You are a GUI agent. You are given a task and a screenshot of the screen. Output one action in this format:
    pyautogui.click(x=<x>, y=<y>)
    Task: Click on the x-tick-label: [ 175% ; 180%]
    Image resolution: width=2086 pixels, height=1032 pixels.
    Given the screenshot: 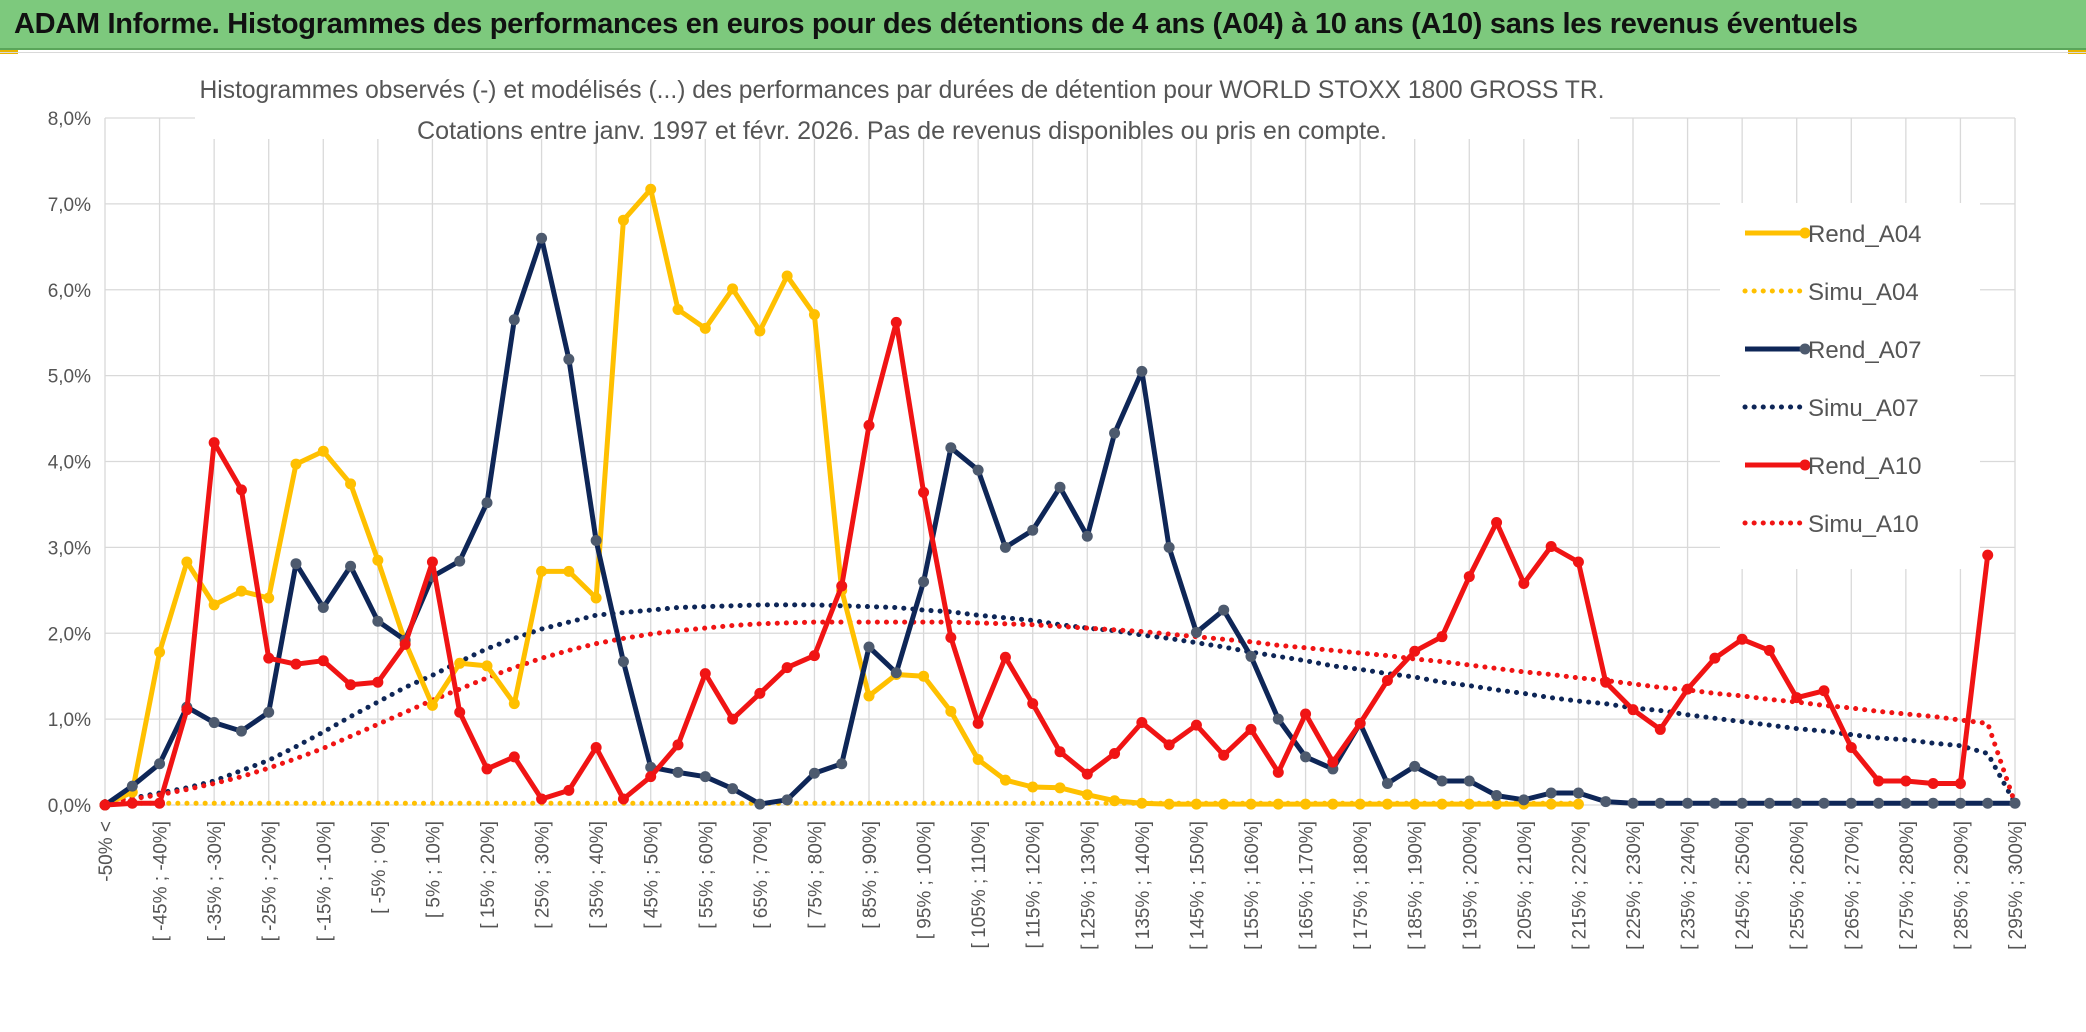 What is the action you would take?
    pyautogui.click(x=1361, y=885)
    